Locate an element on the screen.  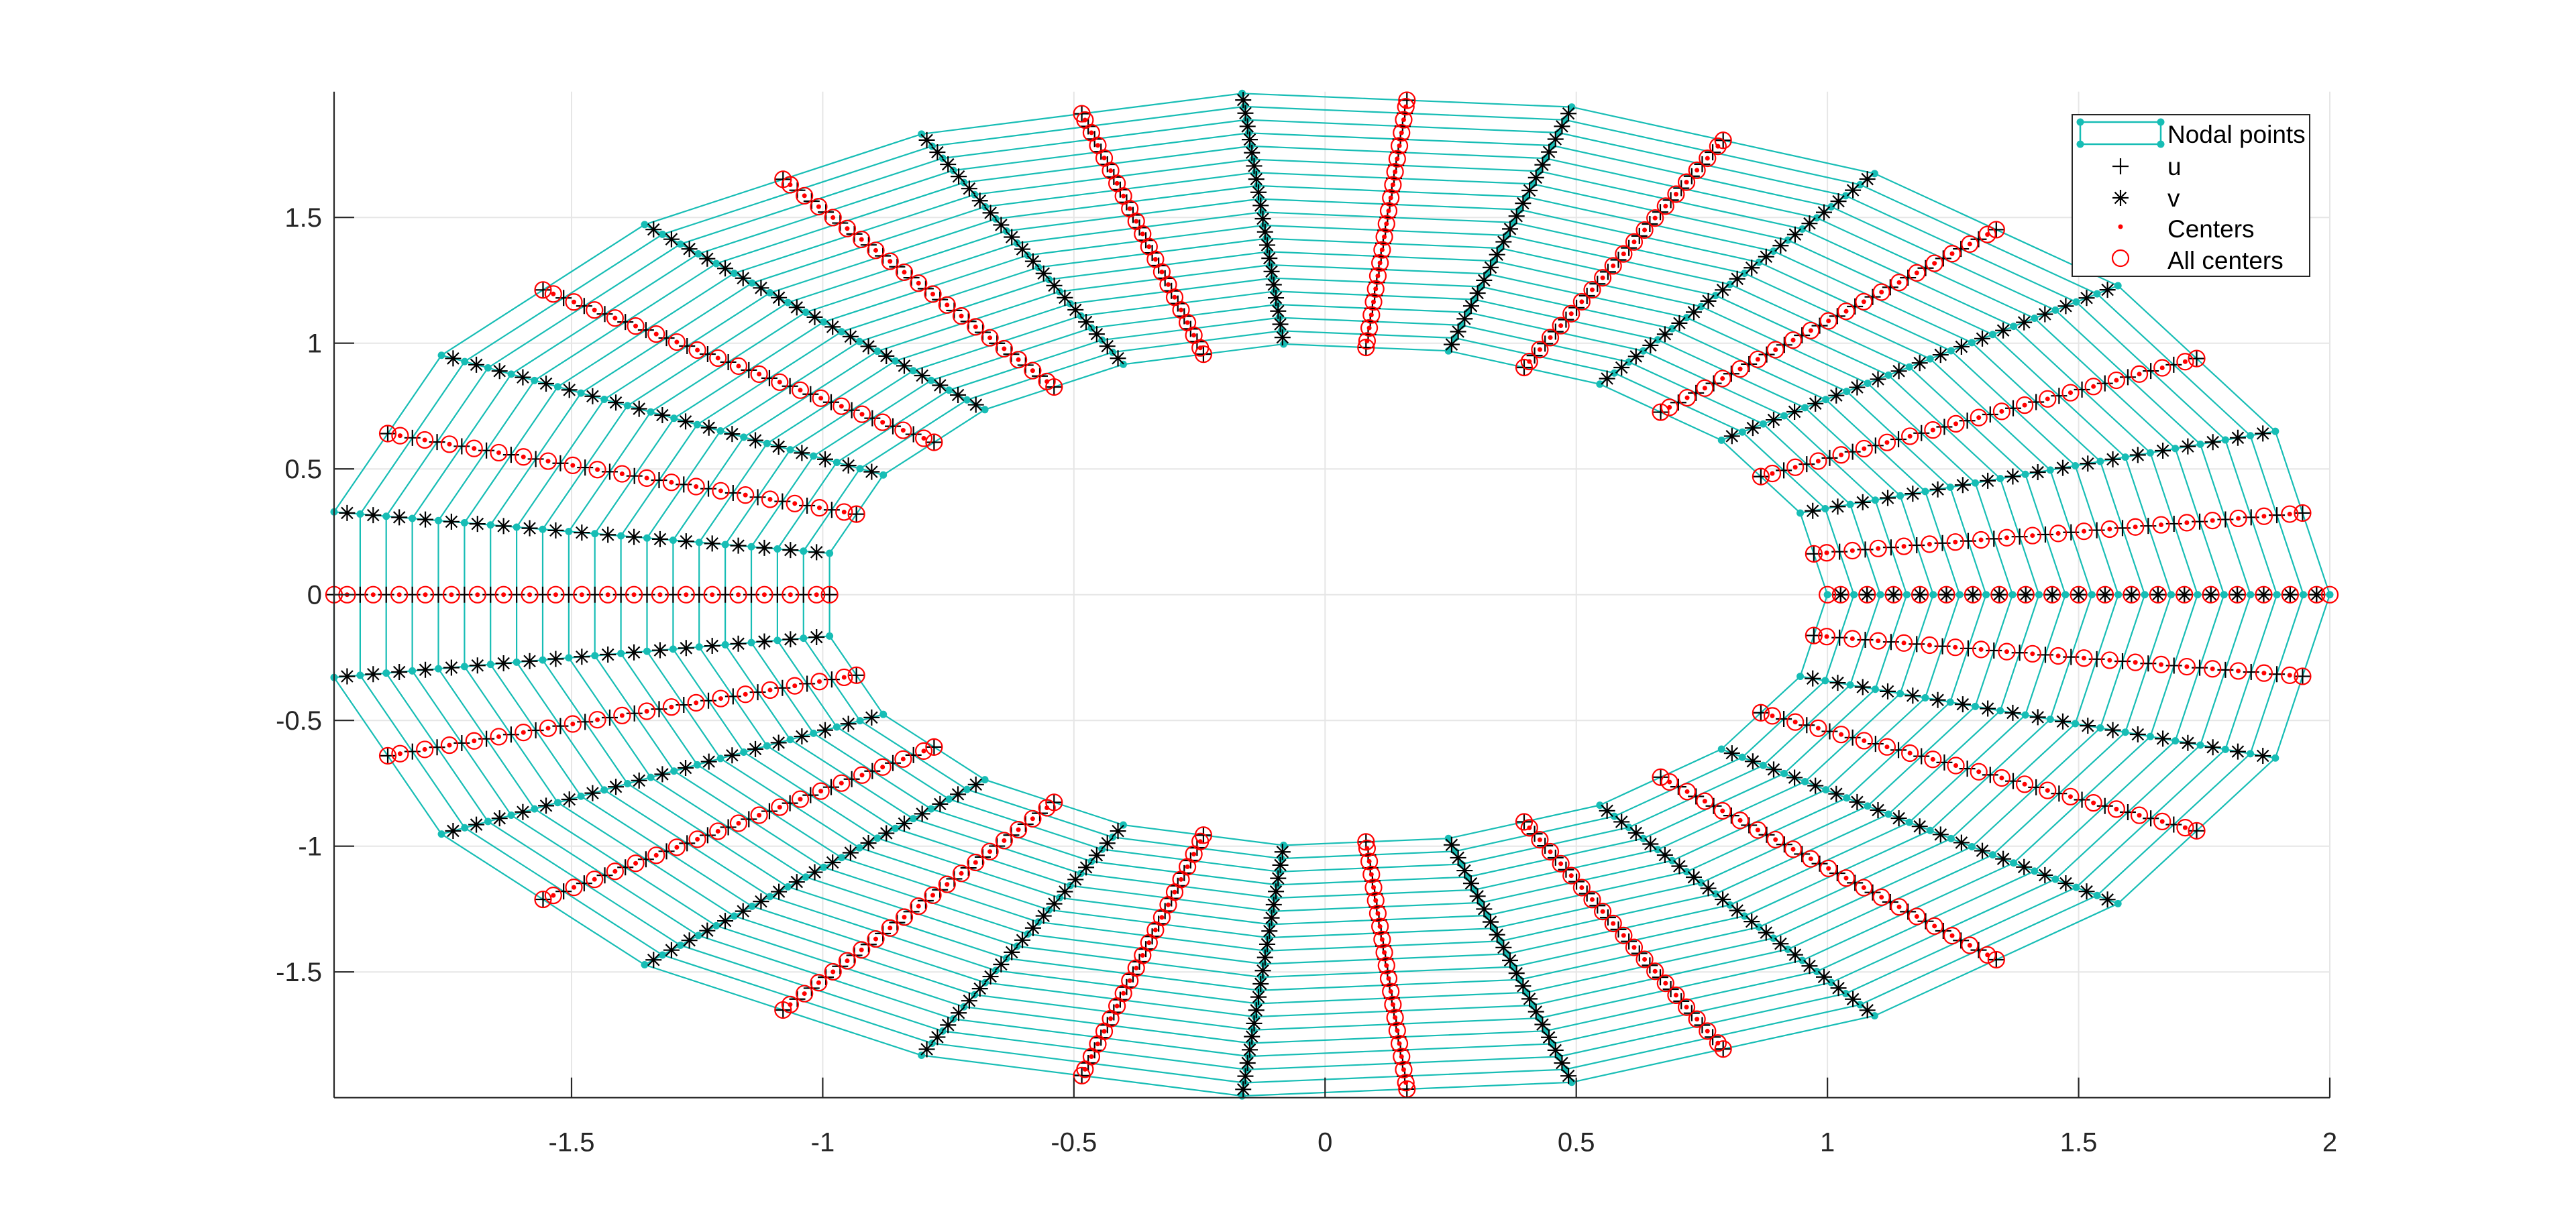
legend-entry-u: u is located at coordinates (2147, 166).